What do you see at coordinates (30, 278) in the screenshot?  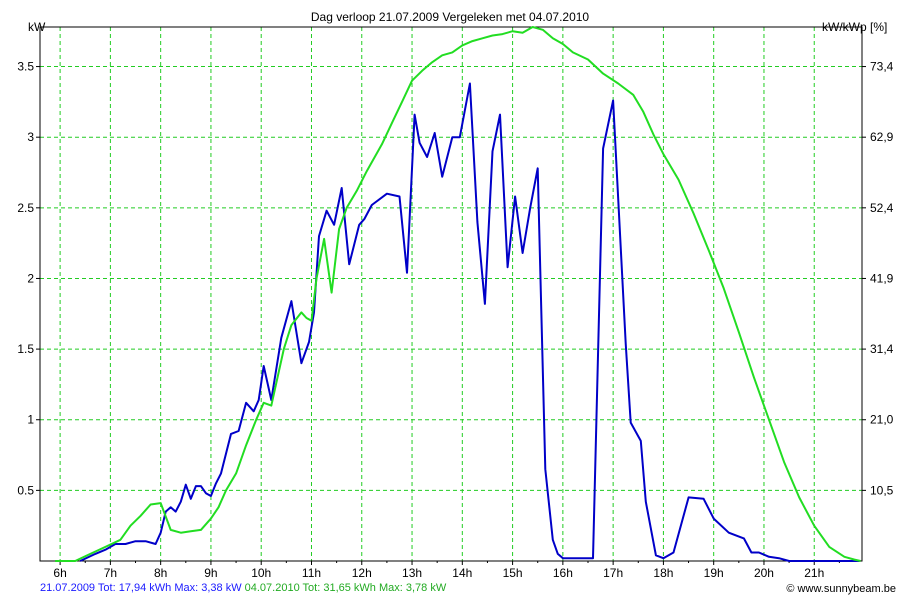 I see `y-tick-label: 2` at bounding box center [30, 278].